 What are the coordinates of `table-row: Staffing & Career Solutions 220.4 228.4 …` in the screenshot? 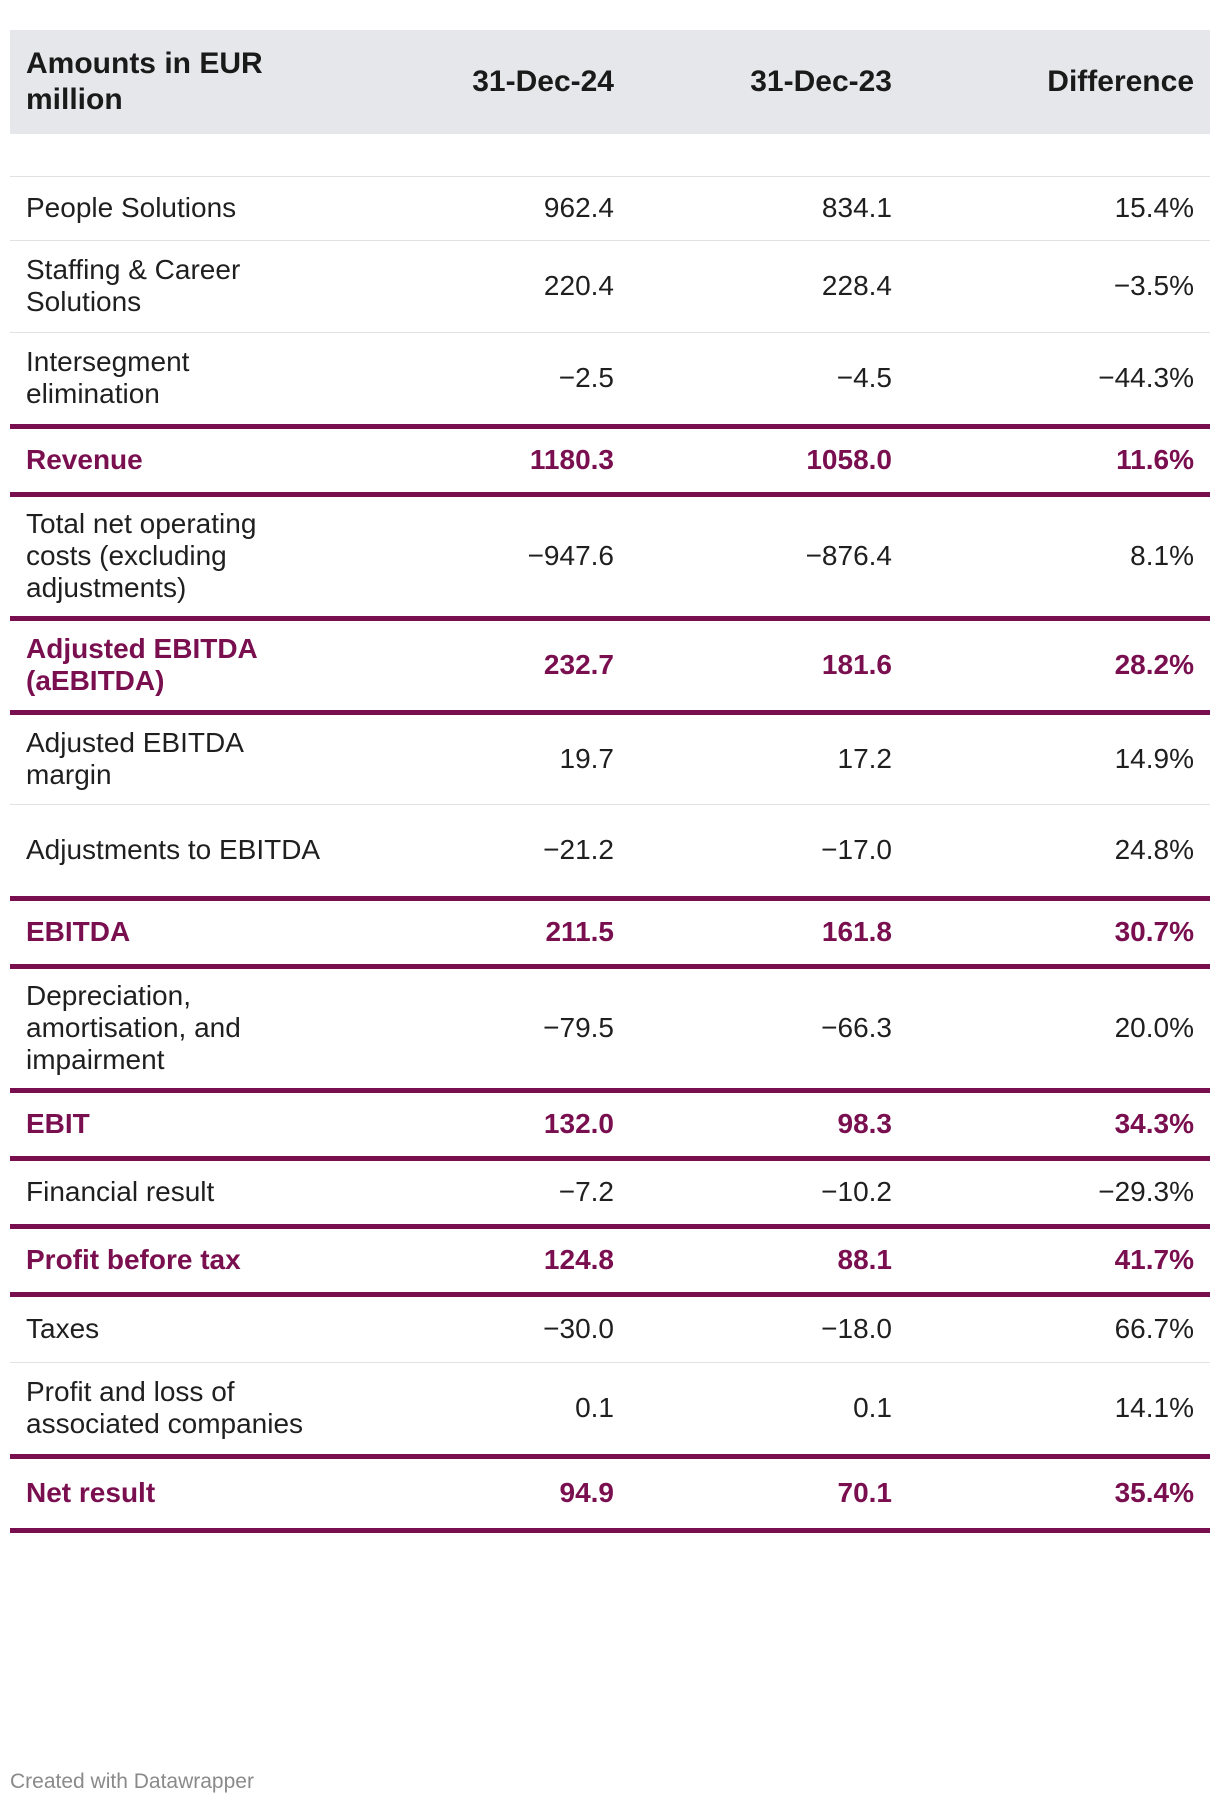 It's located at (610, 286).